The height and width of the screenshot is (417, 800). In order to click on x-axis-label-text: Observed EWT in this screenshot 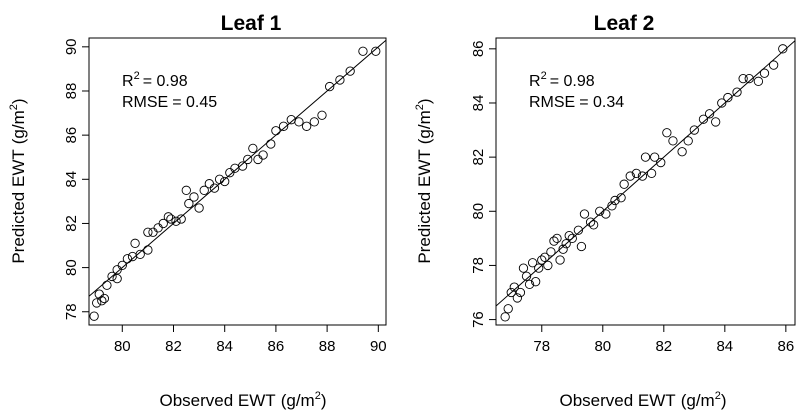, I will do `click(617, 400)`.